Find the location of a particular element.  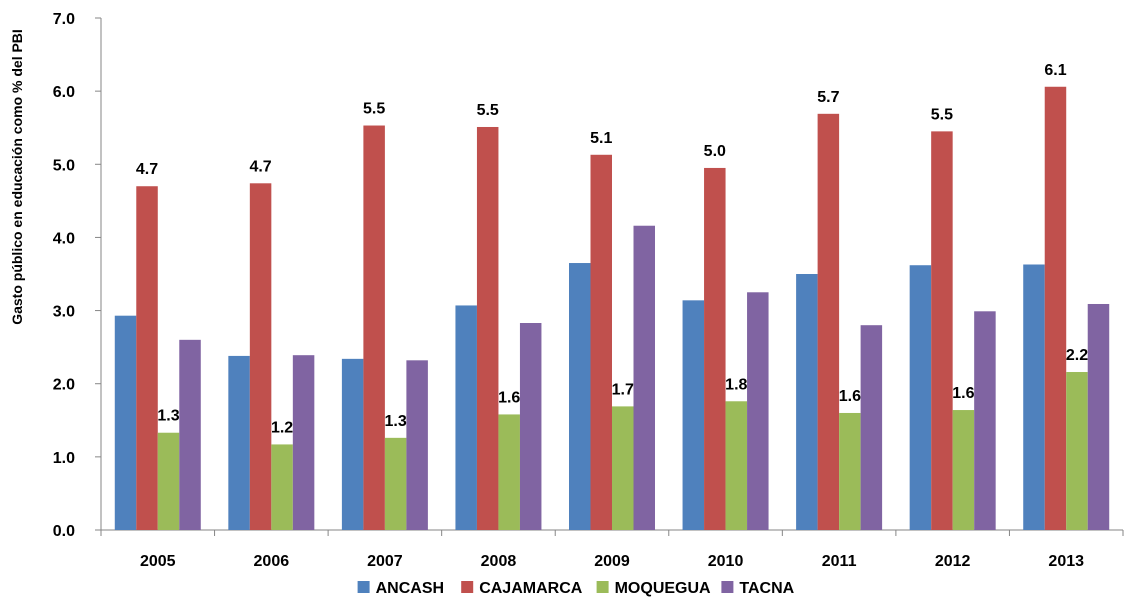

y-tick-label: 6.0 is located at coordinates (64, 92).